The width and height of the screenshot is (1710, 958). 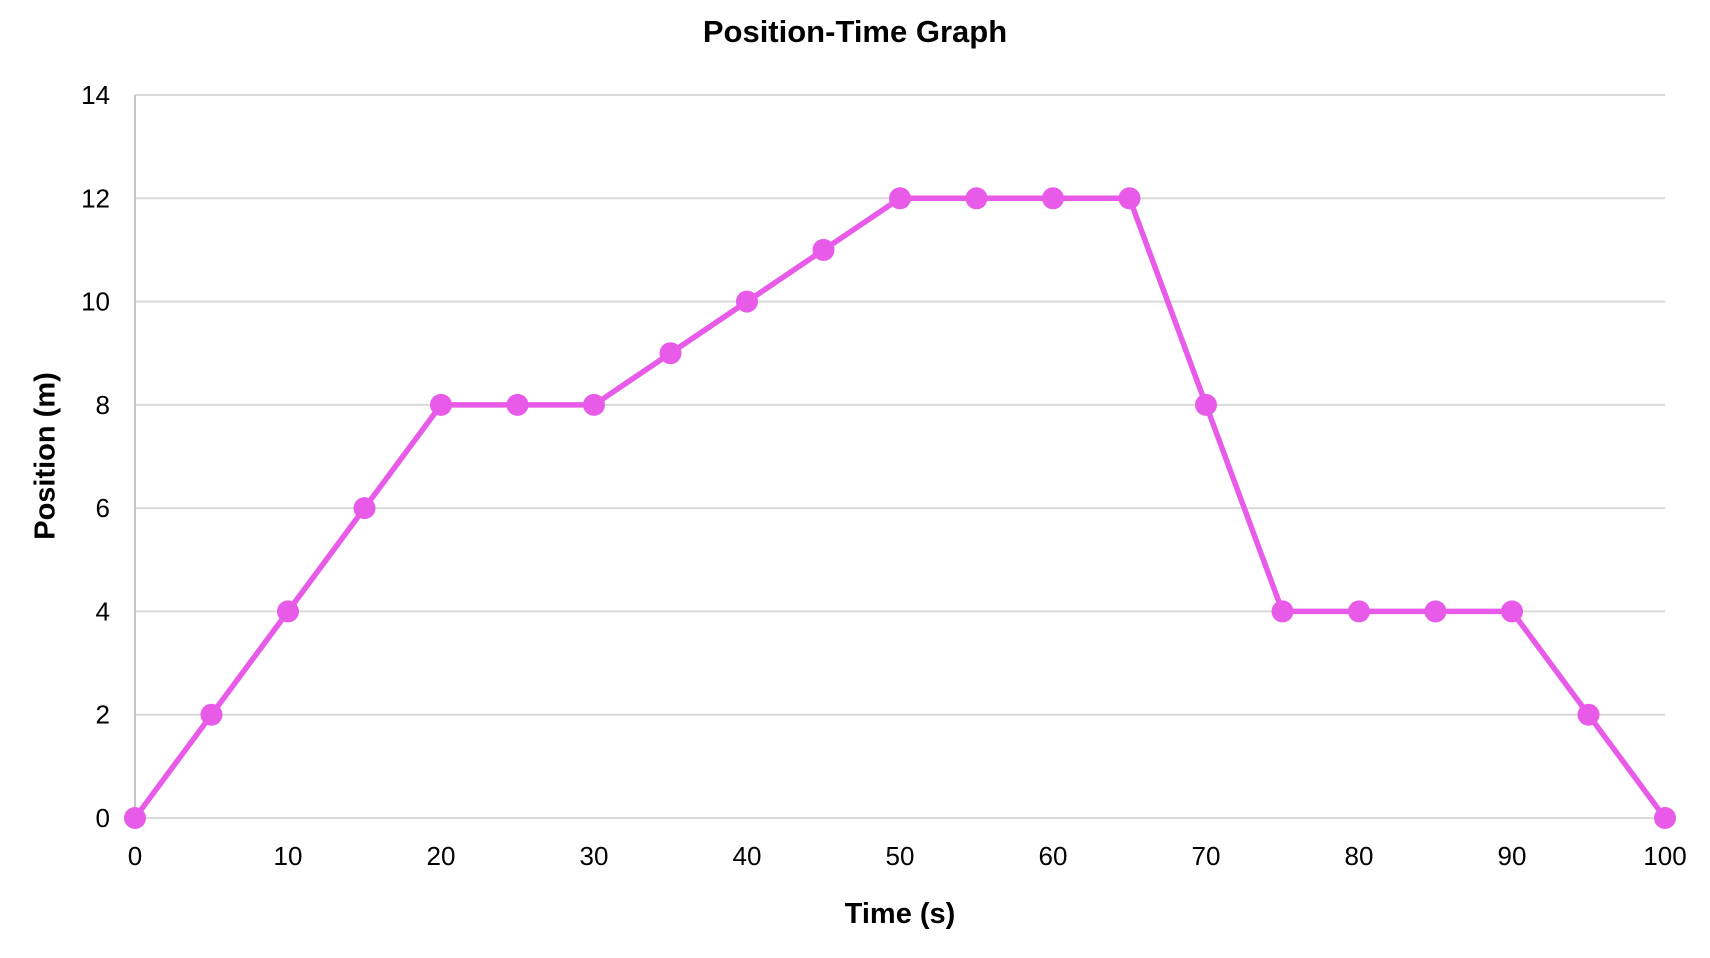 I want to click on x-tick-label: 20, so click(x=441, y=856).